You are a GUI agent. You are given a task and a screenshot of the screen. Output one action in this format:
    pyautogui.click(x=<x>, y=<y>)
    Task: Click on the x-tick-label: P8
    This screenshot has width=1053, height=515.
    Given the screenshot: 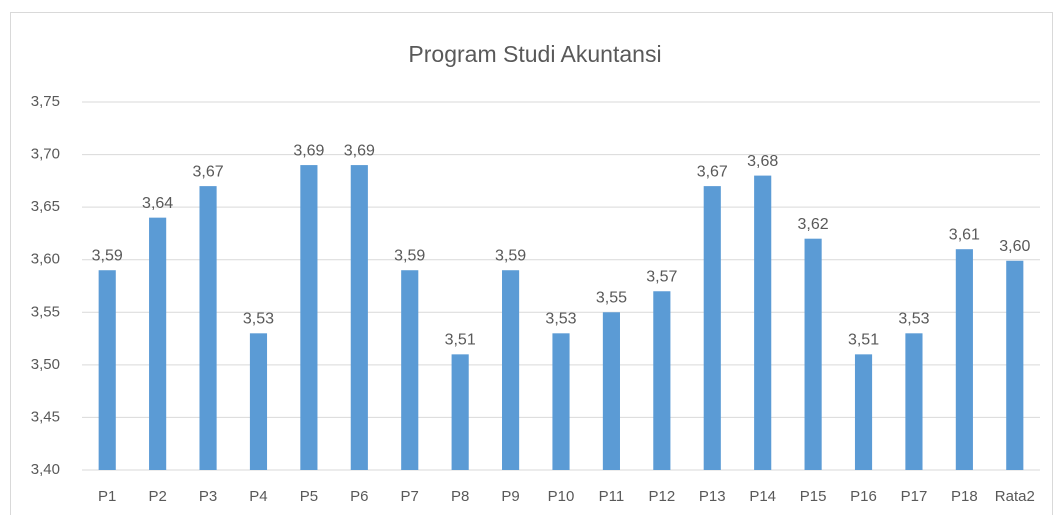 What is the action you would take?
    pyautogui.click(x=460, y=496)
    